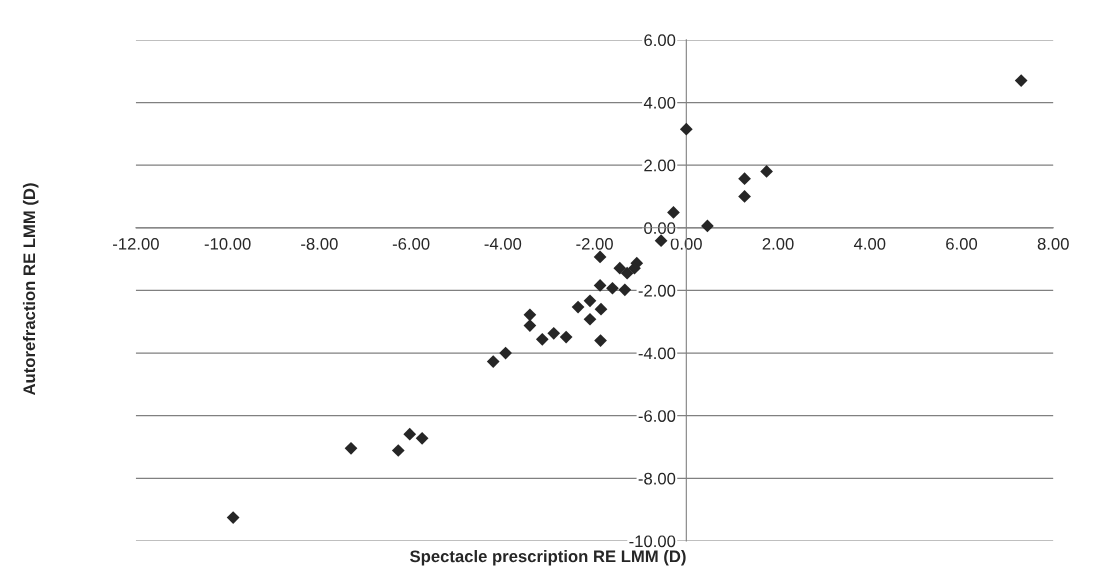 Image resolution: width=1096 pixels, height=578 pixels. I want to click on x-tick-label: -4.00, so click(503, 243).